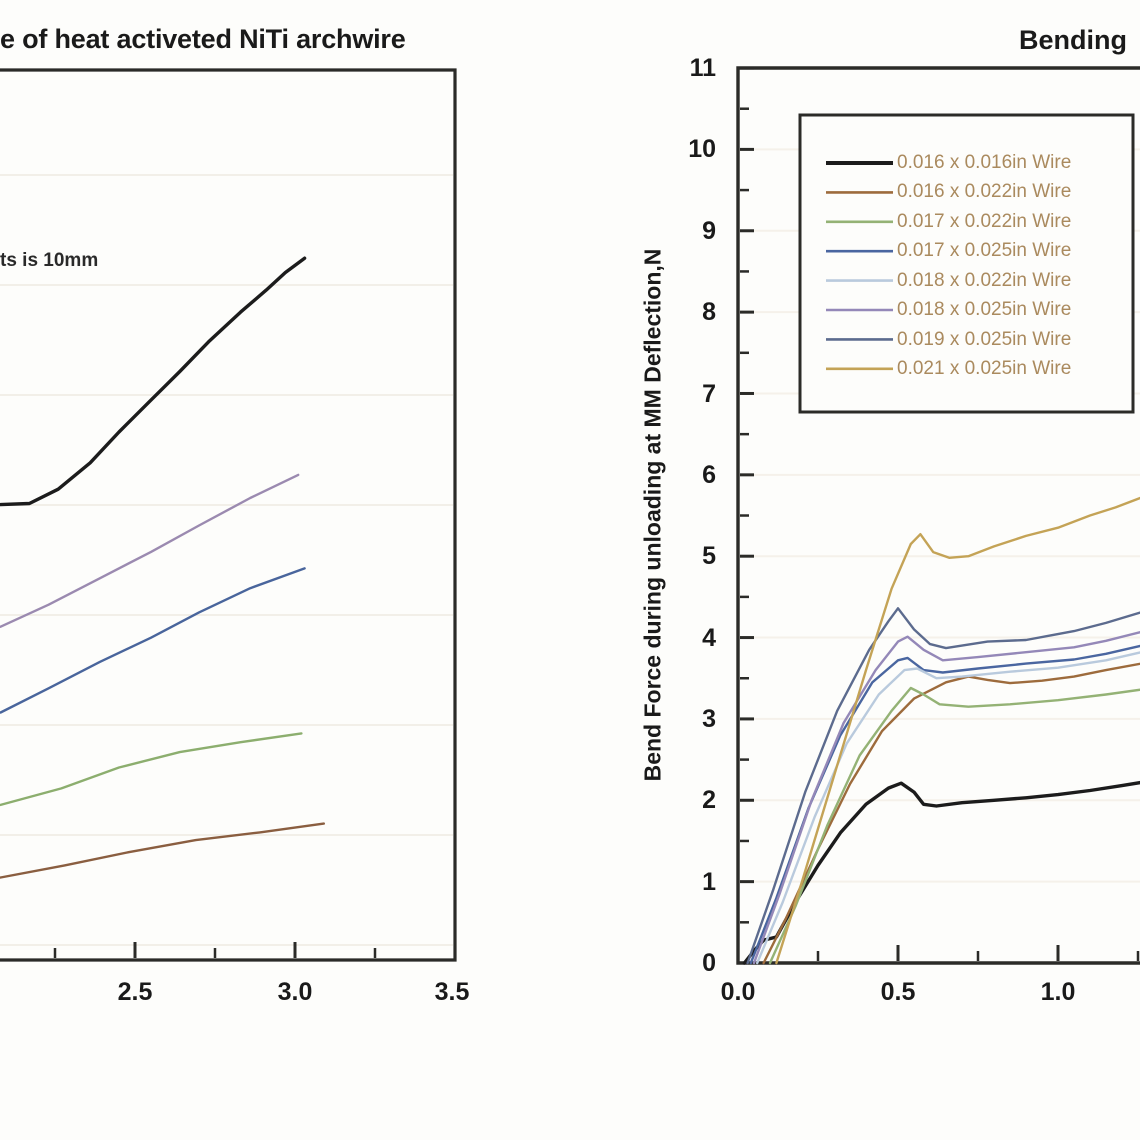  Describe the element at coordinates (709, 556) in the screenshot. I see `right-y-tick-label: 5` at that location.